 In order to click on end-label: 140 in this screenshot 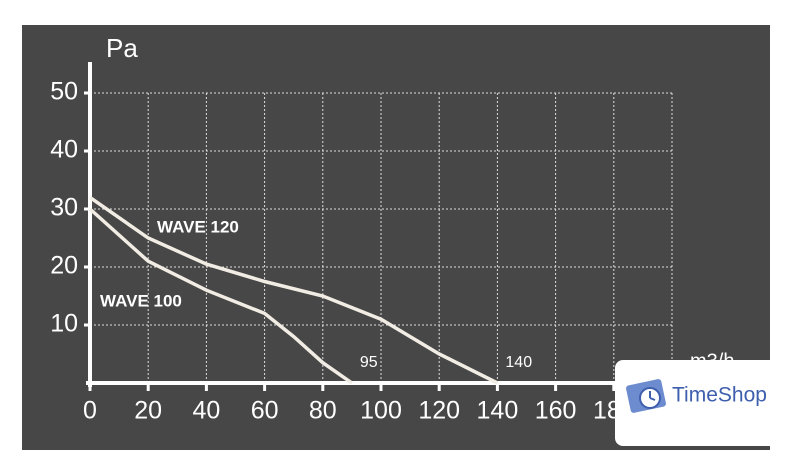, I will do `click(518, 362)`.